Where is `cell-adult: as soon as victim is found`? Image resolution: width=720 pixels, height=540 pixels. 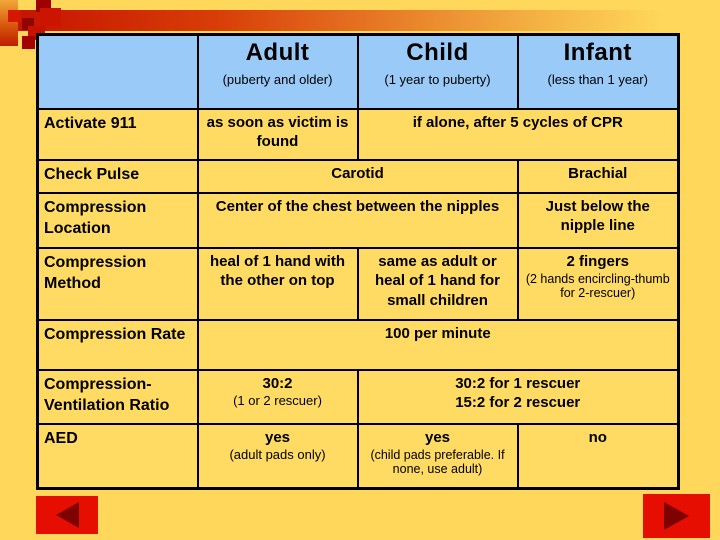 cell-adult: as soon as victim is found is located at coordinates (277, 134).